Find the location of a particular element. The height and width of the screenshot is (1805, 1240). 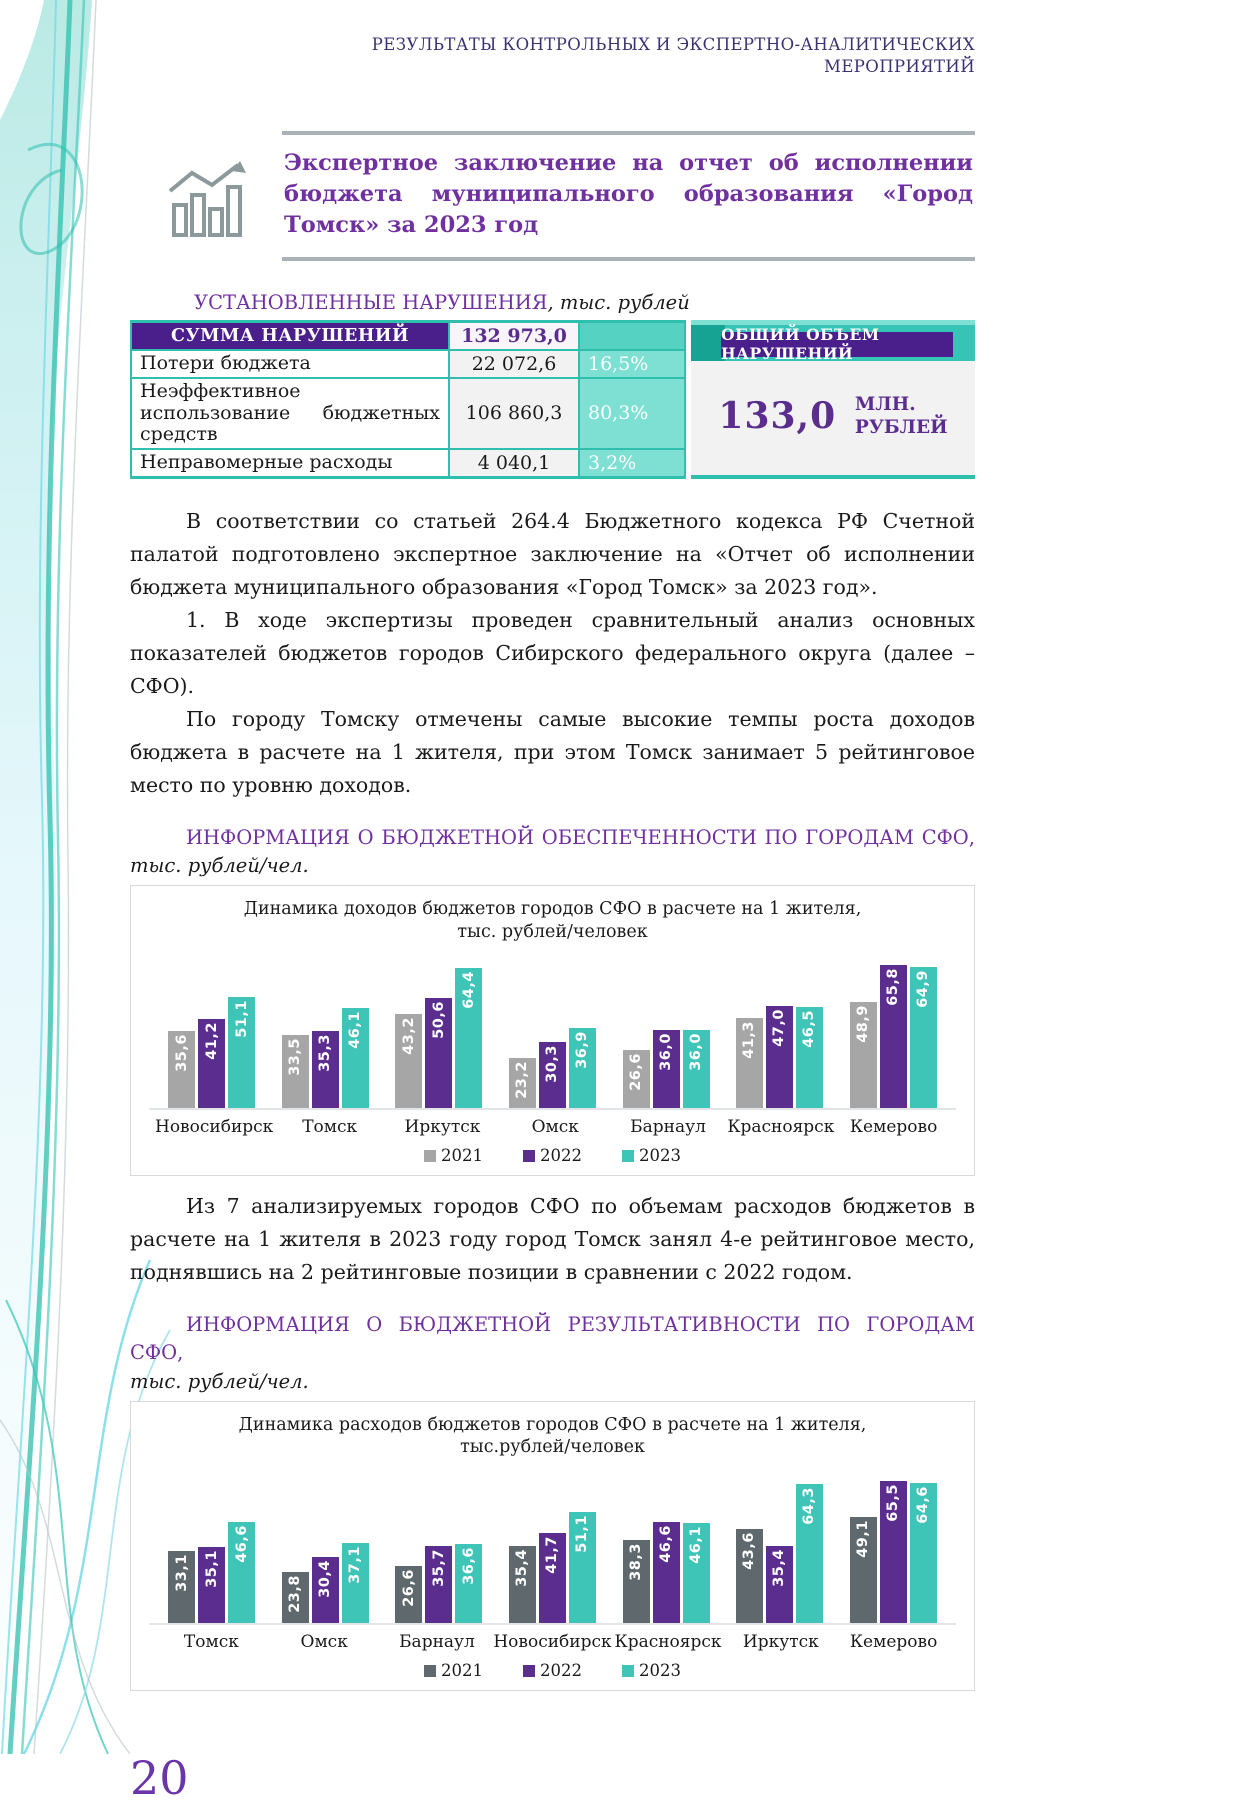

category-label: Иркутск is located at coordinates (780, 1642).